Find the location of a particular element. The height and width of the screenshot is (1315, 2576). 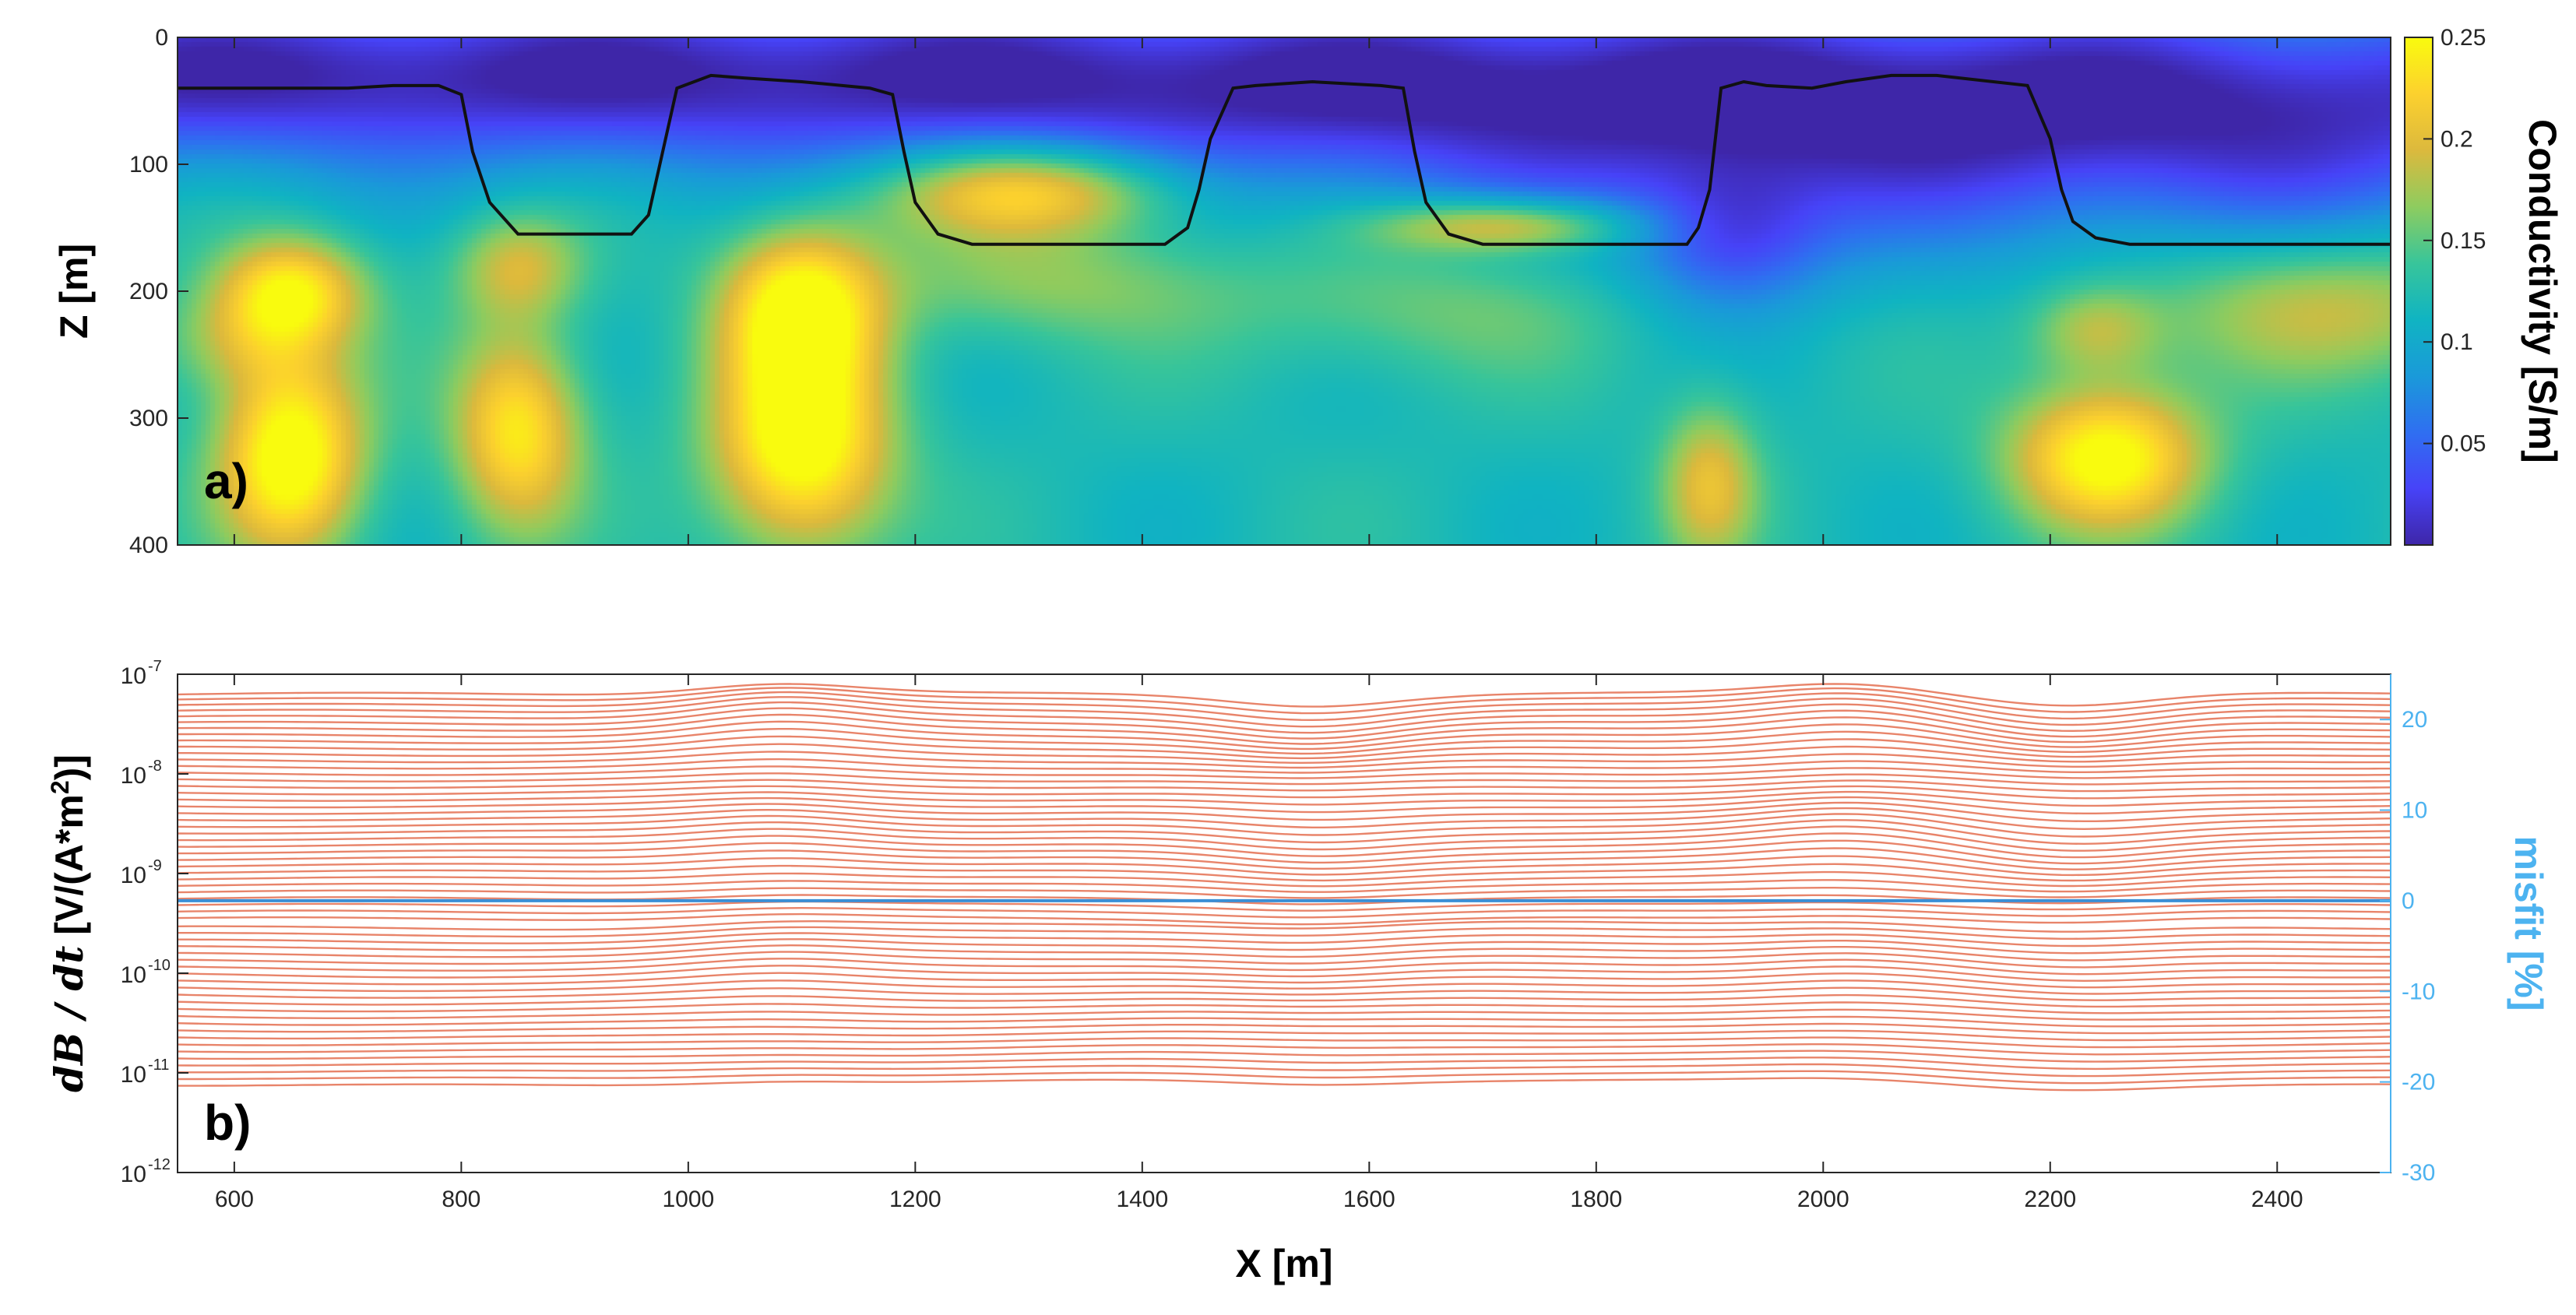

panel-a-y-axis-label: Z [m] is located at coordinates (74, 291).